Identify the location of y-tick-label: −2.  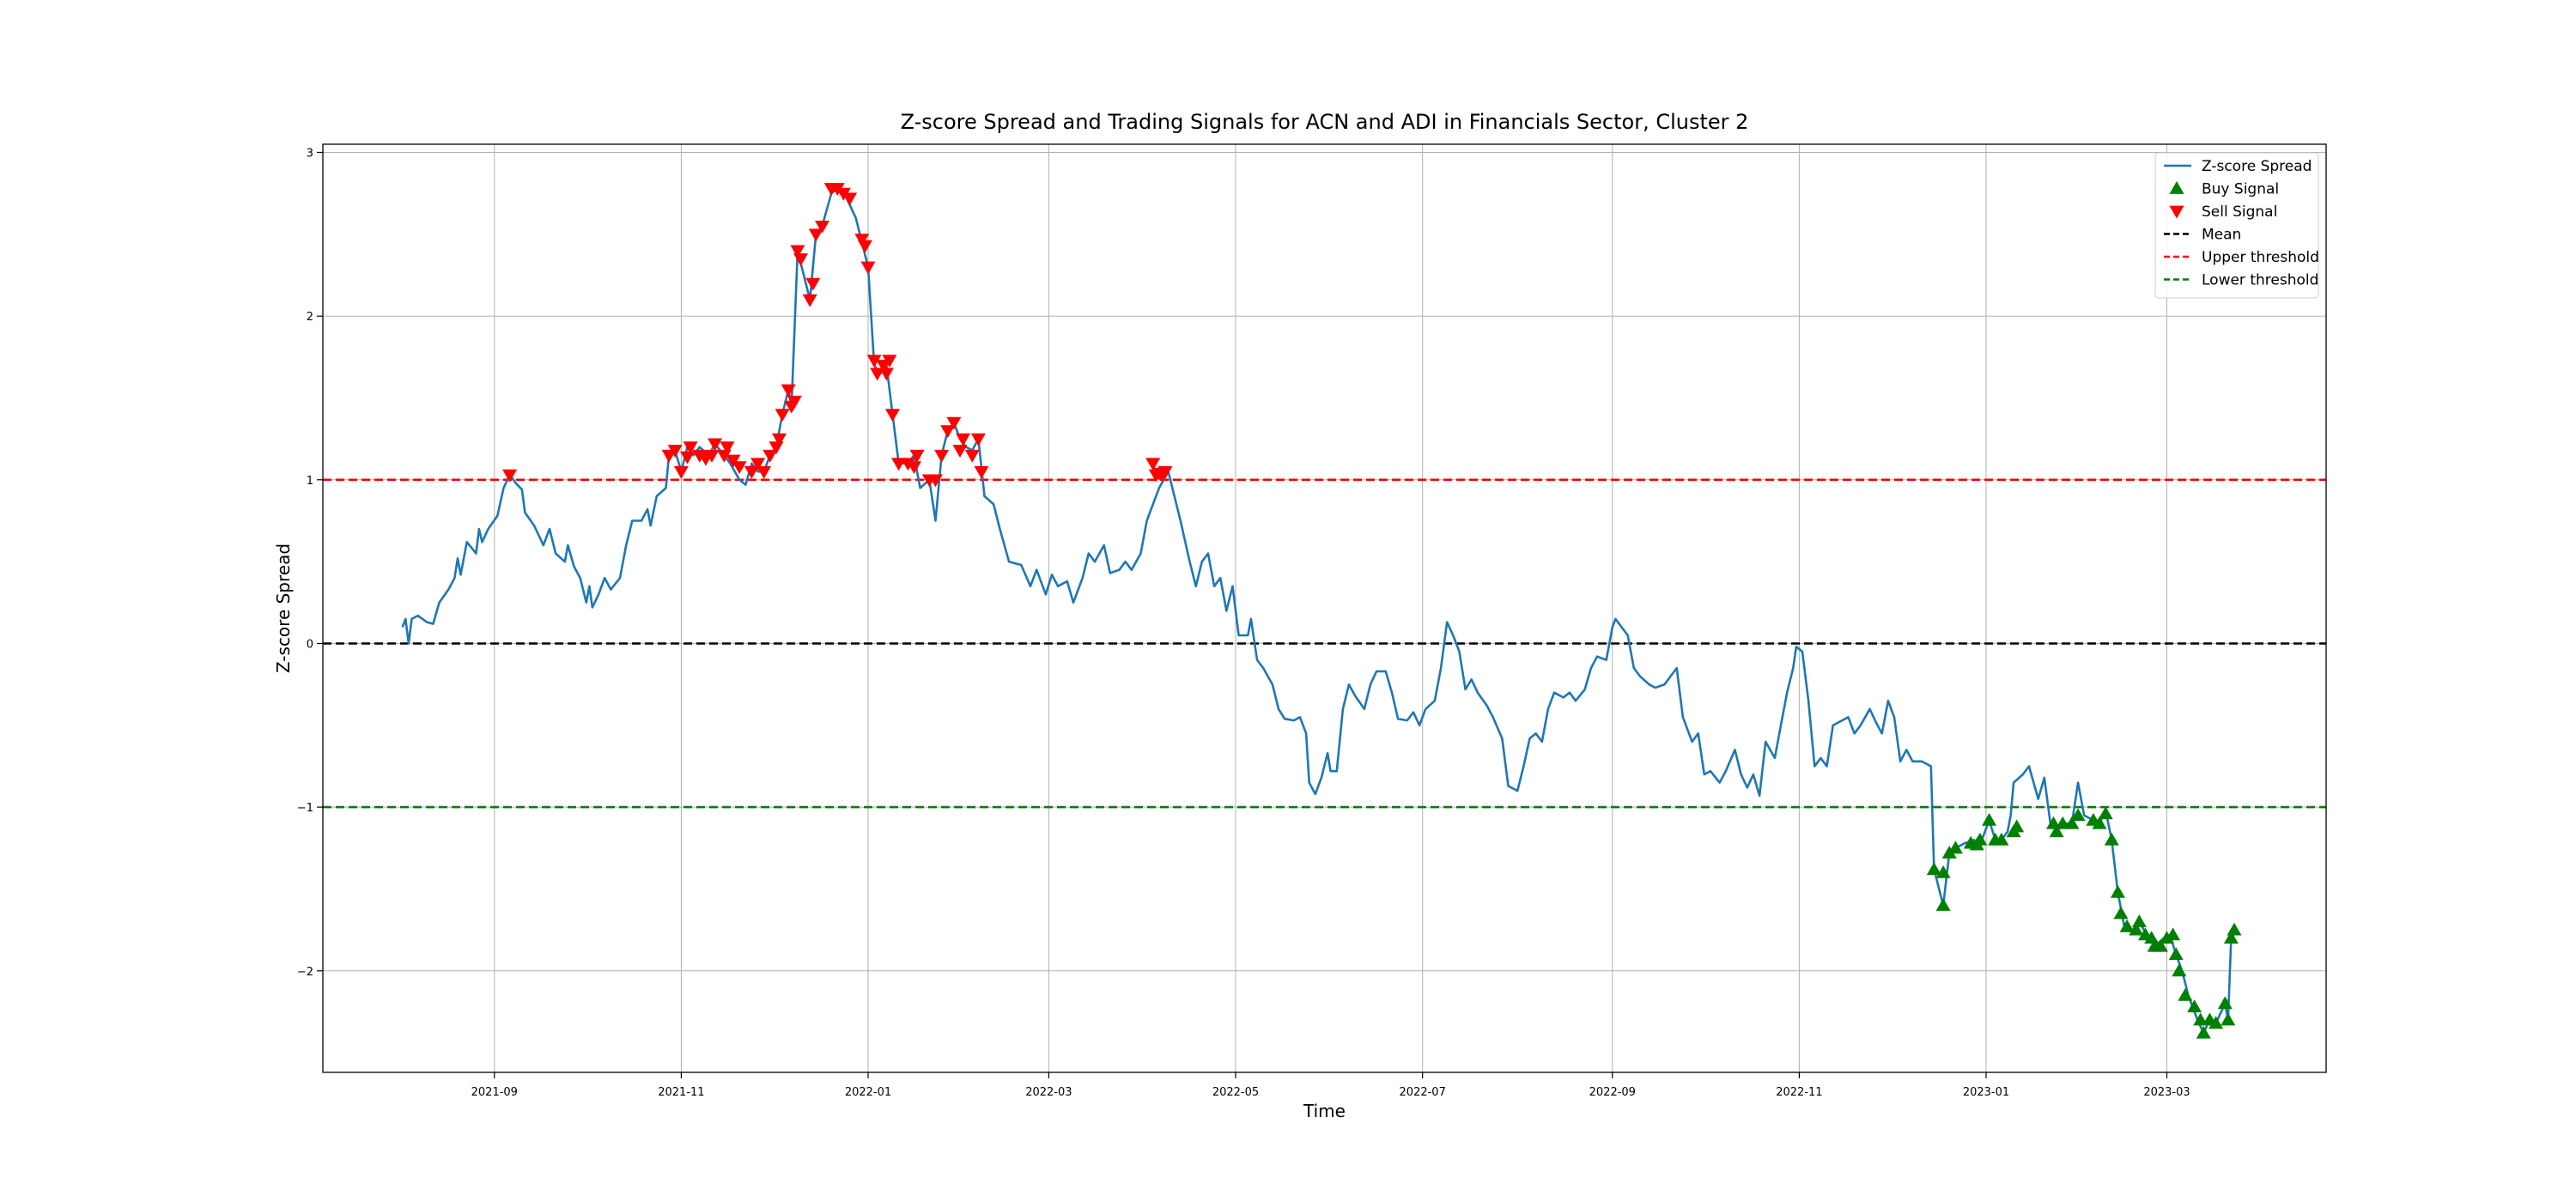
(305, 972).